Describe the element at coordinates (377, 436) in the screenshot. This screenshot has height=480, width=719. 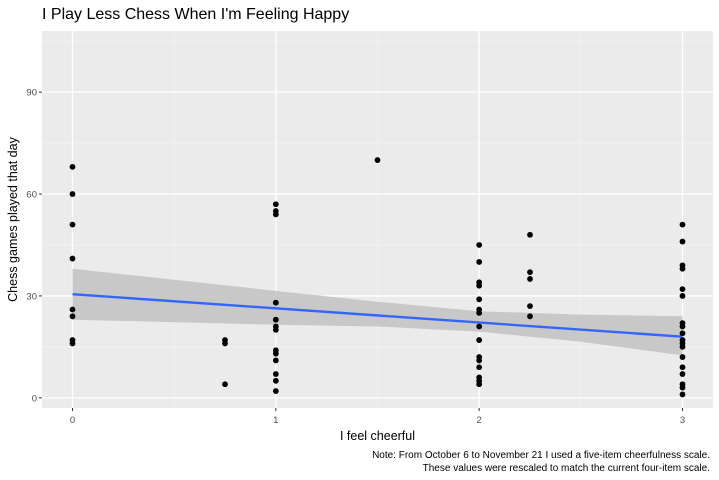
I see `x-axis-label: I feel cheerful` at that location.